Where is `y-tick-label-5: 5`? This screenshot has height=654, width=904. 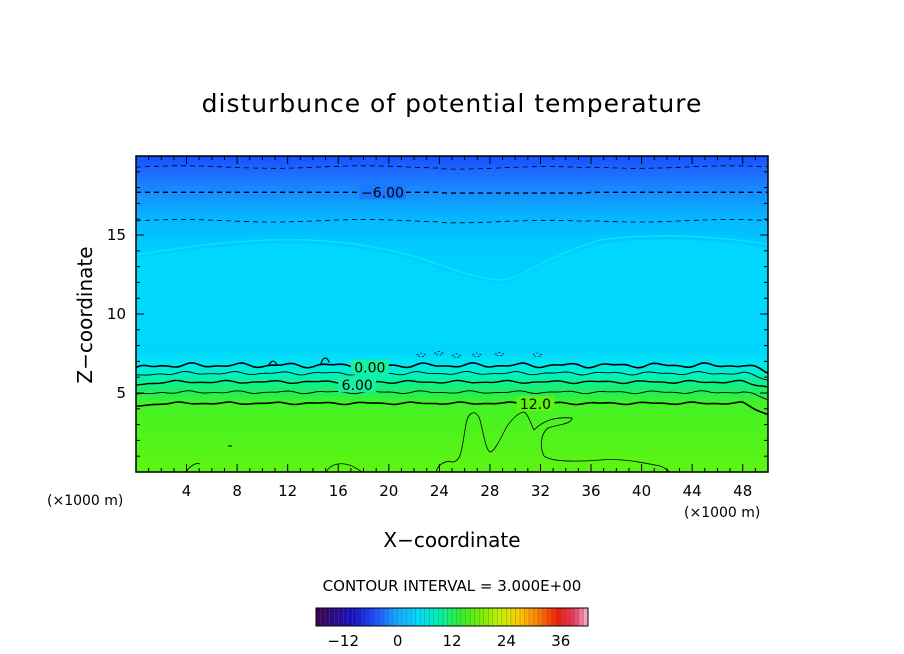 y-tick-label-5: 5 is located at coordinates (121, 393).